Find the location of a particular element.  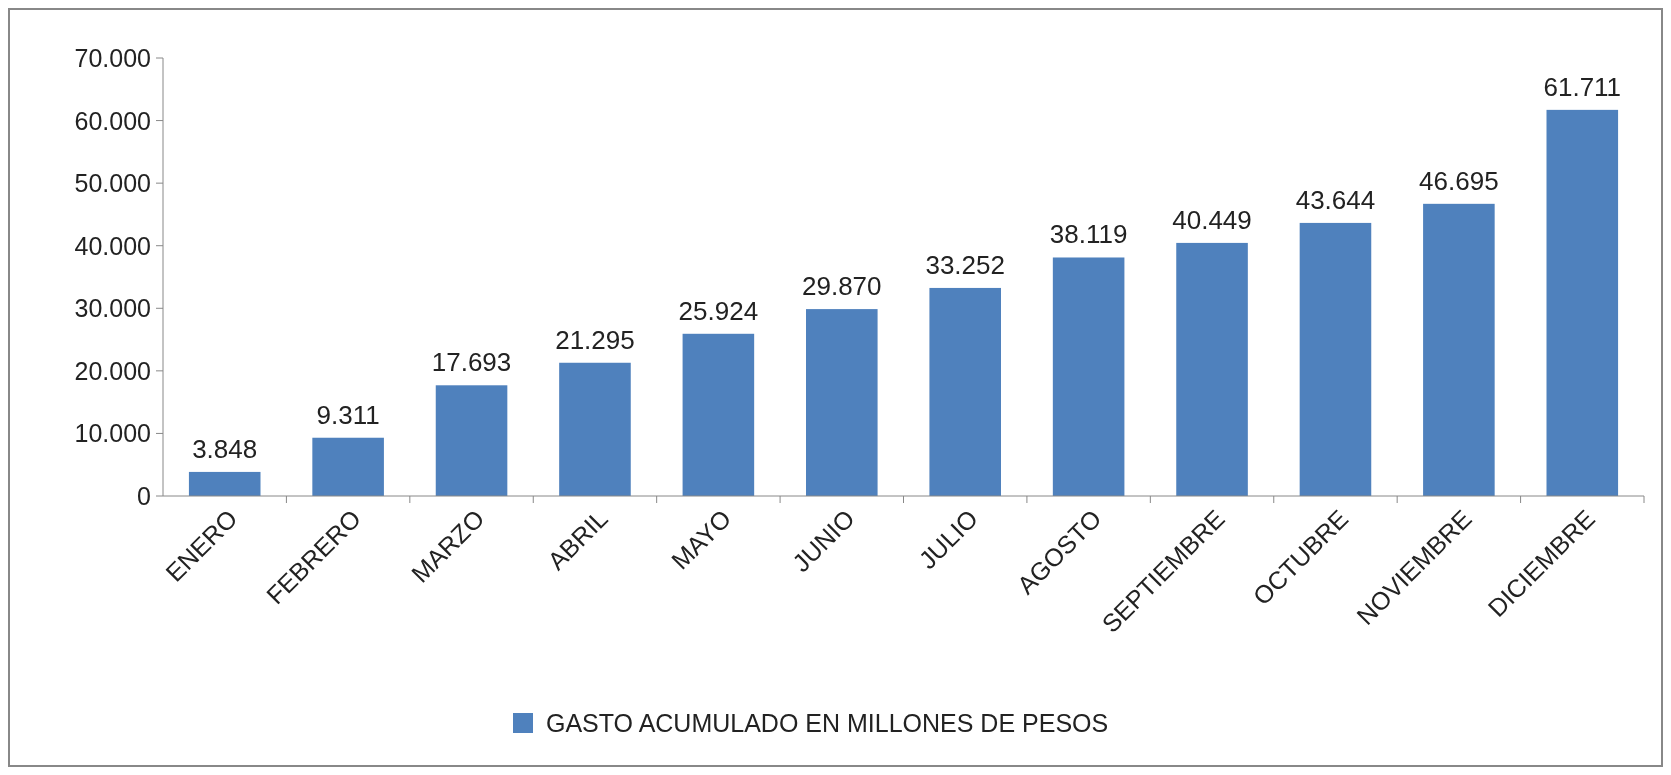

data-label: 40.449 is located at coordinates (1212, 219).